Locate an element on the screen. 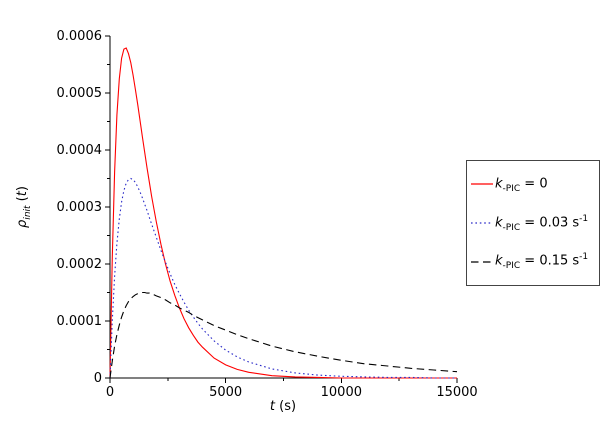  legend-label: k-PIC = 0.03 s-1 is located at coordinates (541, 223).